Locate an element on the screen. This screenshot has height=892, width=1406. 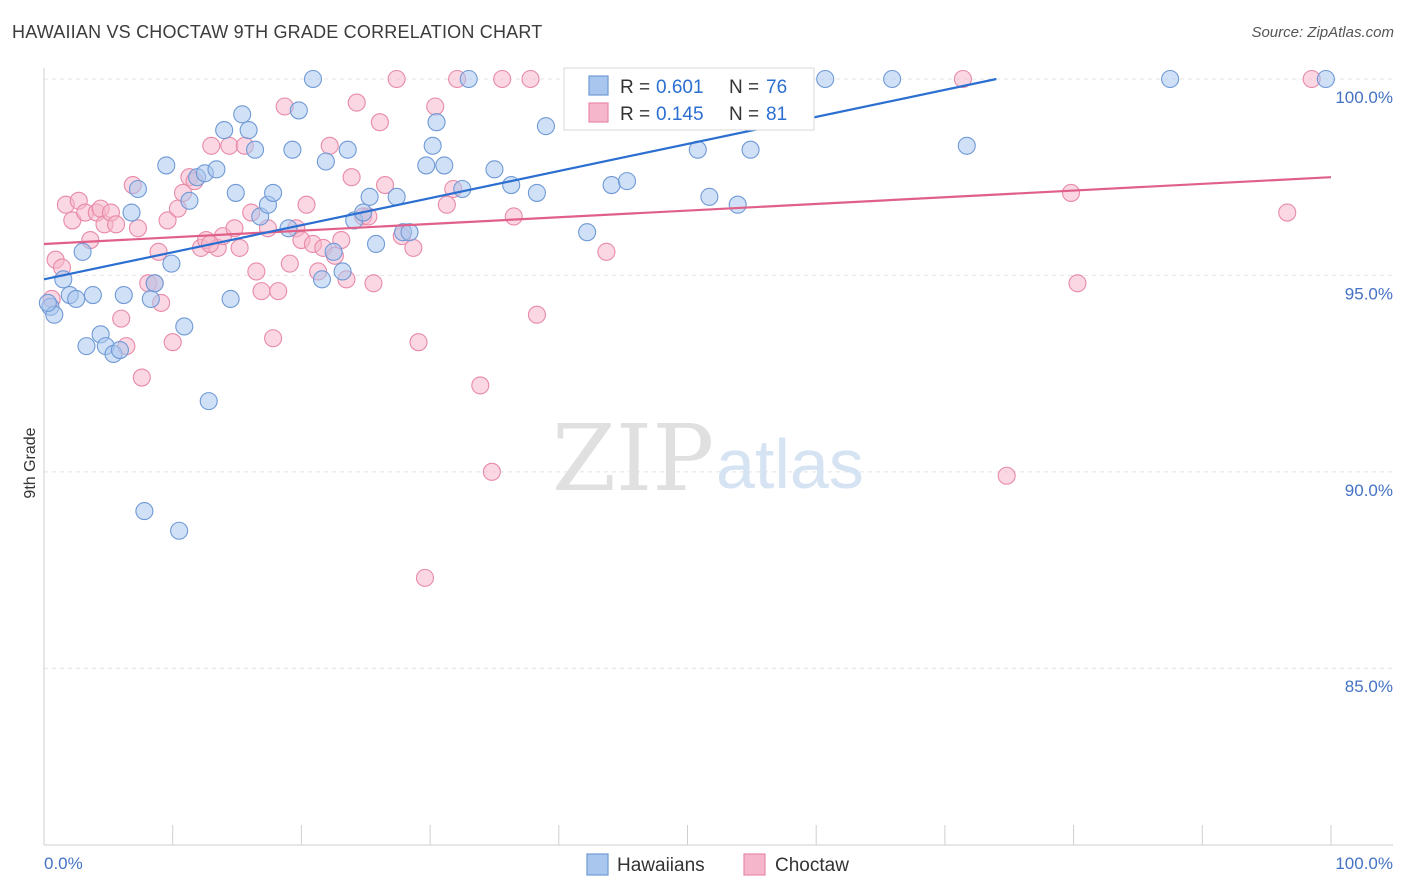
choctaw-trend-line is located at coordinates (687, 211).